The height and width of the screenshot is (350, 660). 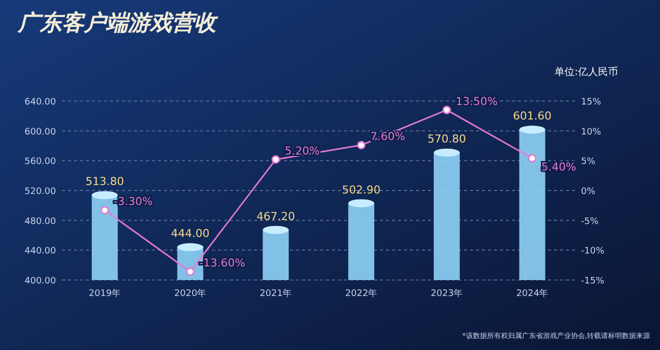 I want to click on y2-tick-label: -5%, so click(x=590, y=221).